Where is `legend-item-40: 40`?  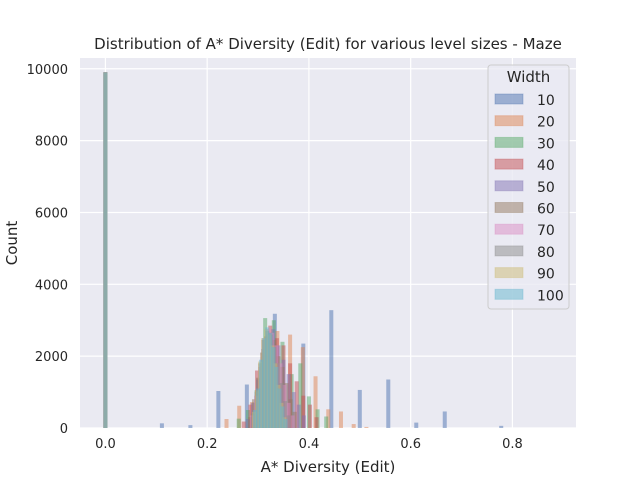
legend-item-40: 40 is located at coordinates (524, 166).